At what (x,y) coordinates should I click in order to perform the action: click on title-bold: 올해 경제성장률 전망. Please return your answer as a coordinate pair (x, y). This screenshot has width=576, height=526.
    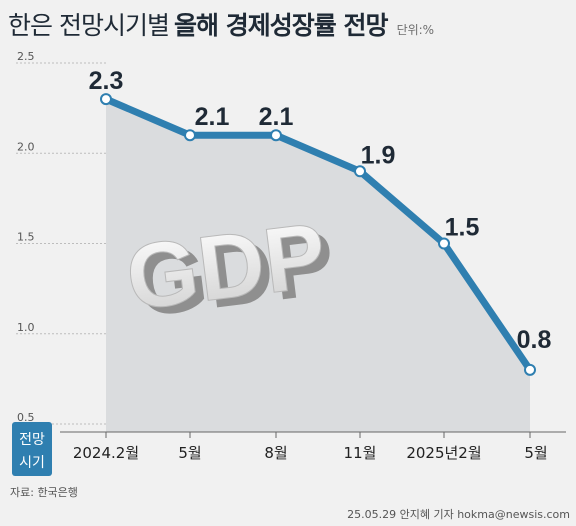
    Looking at the image, I should click on (281, 25).